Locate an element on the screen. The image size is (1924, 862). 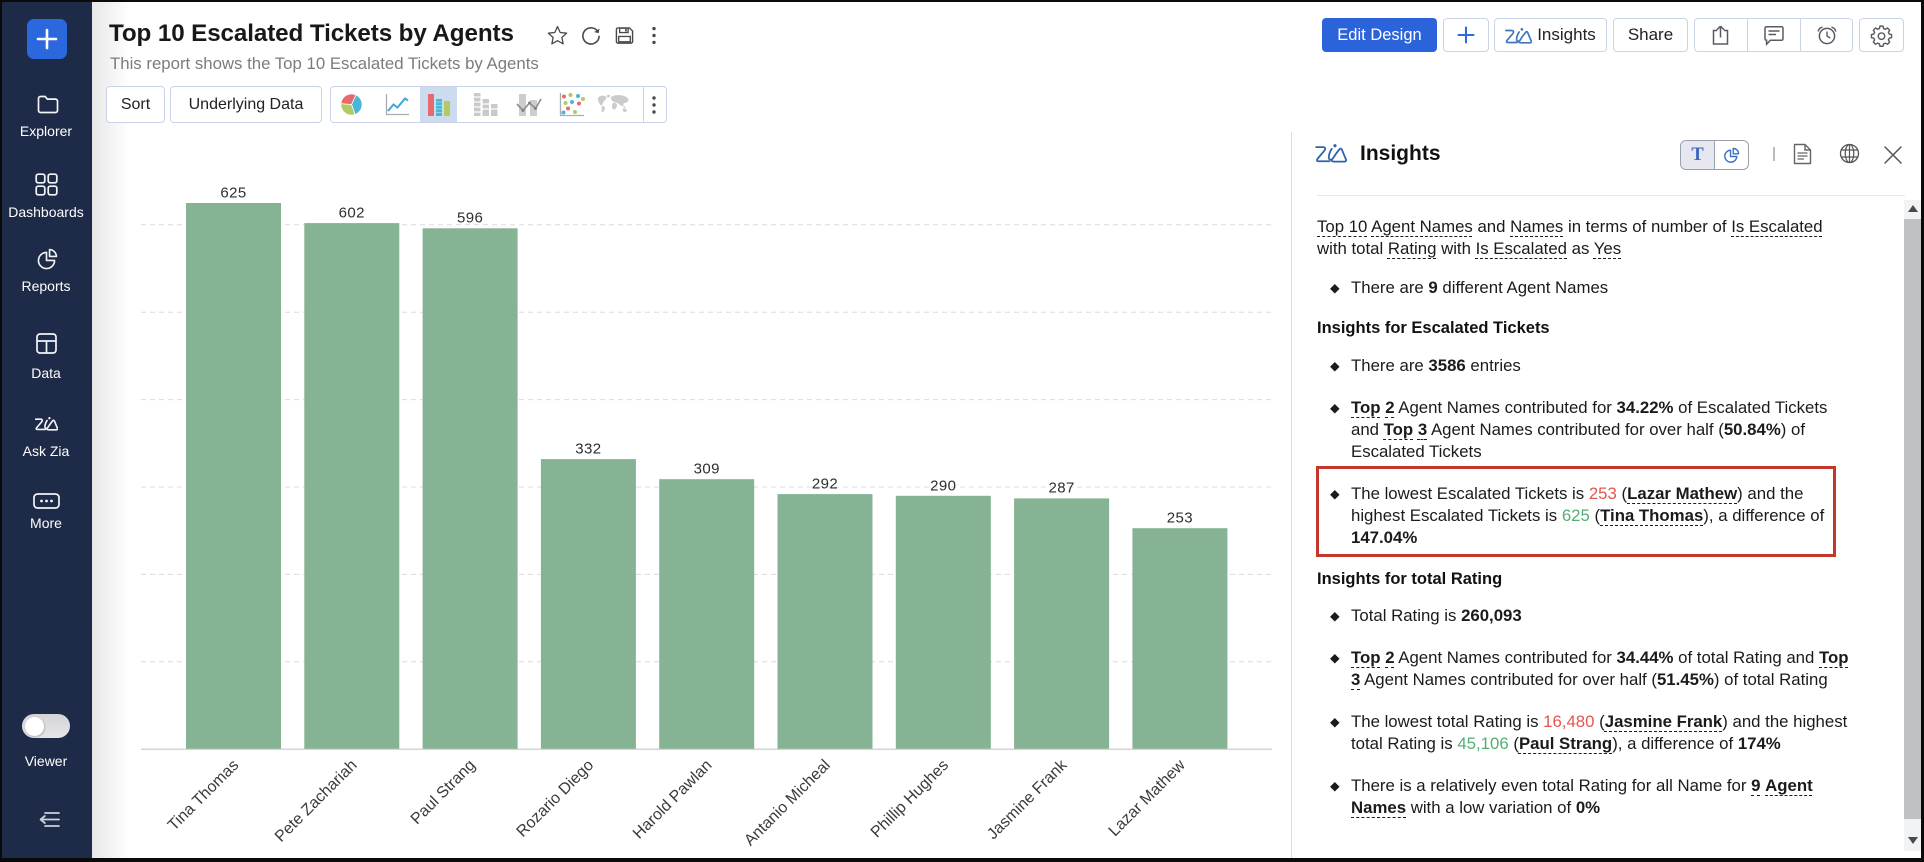
svg-text: 602 is located at coordinates (352, 213).